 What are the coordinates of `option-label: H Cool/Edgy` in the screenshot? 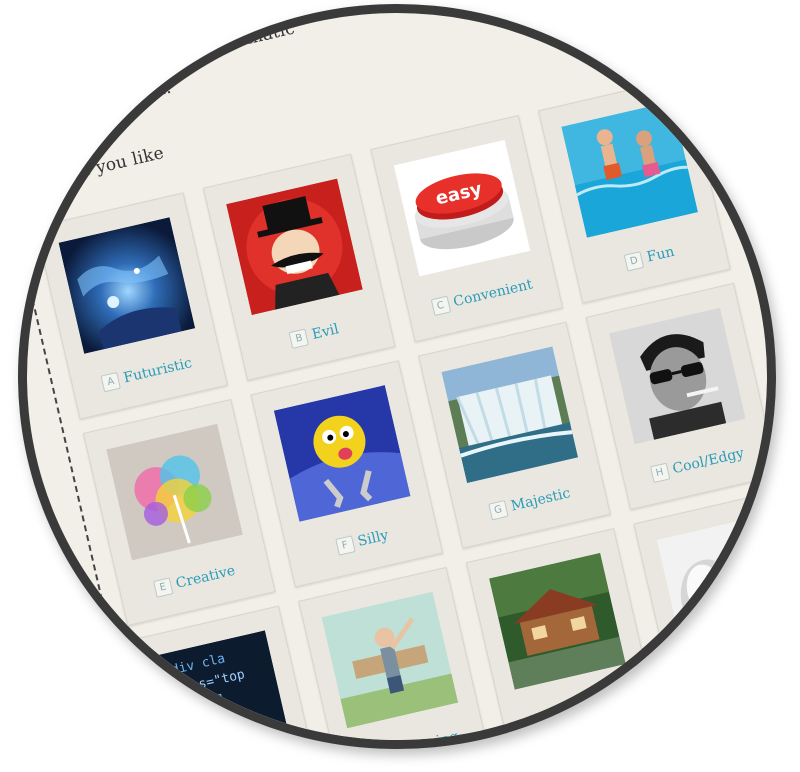 It's located at (695, 464).